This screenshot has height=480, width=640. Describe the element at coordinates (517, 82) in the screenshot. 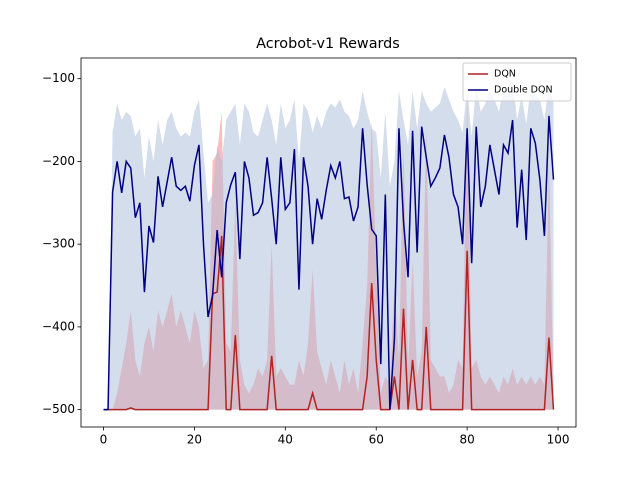

I see `legend-box` at that location.